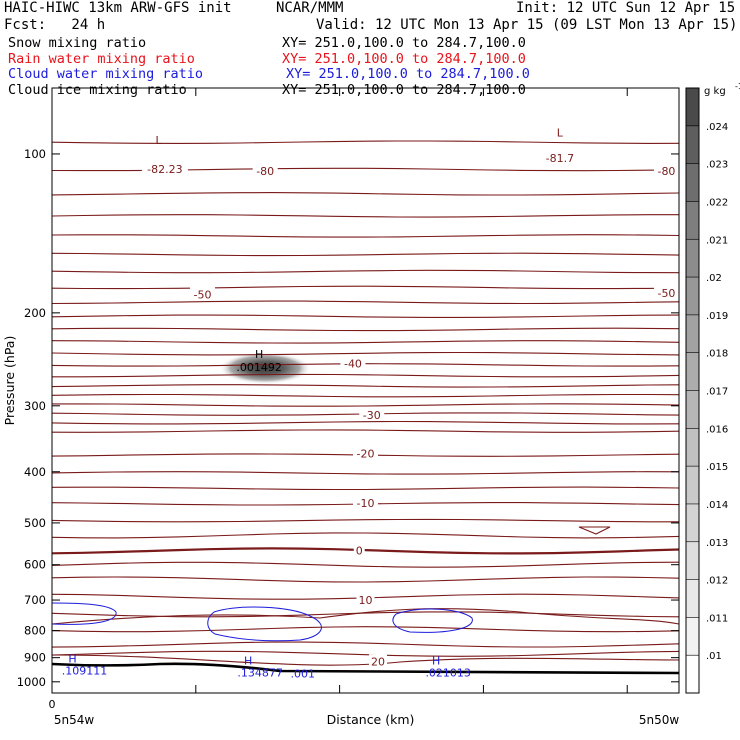 The height and width of the screenshot is (740, 740). I want to click on snow-max-marker: H, so click(259, 354).